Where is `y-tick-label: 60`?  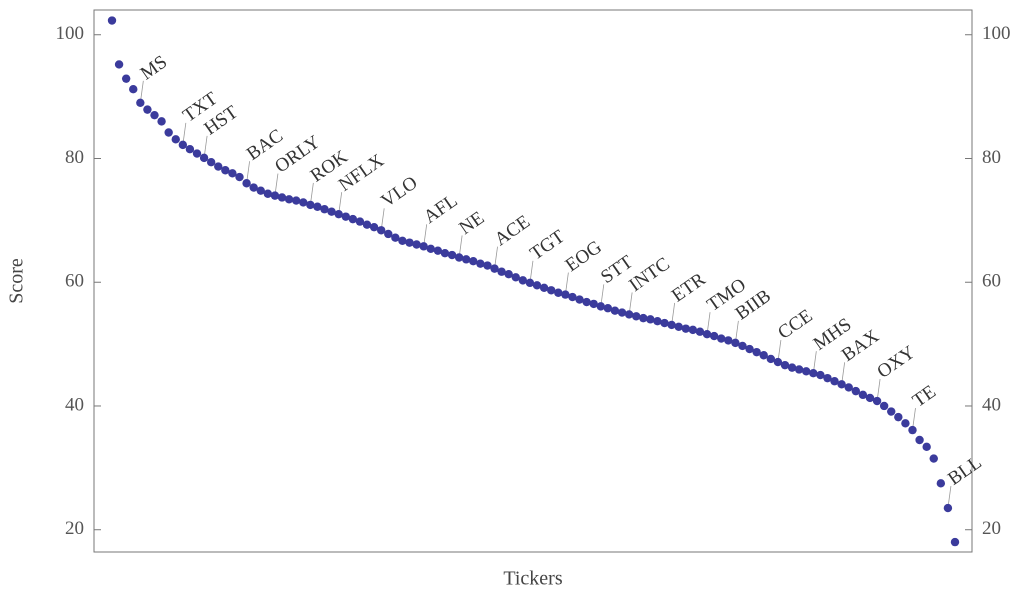
y-tick-label: 60 is located at coordinates (74, 281).